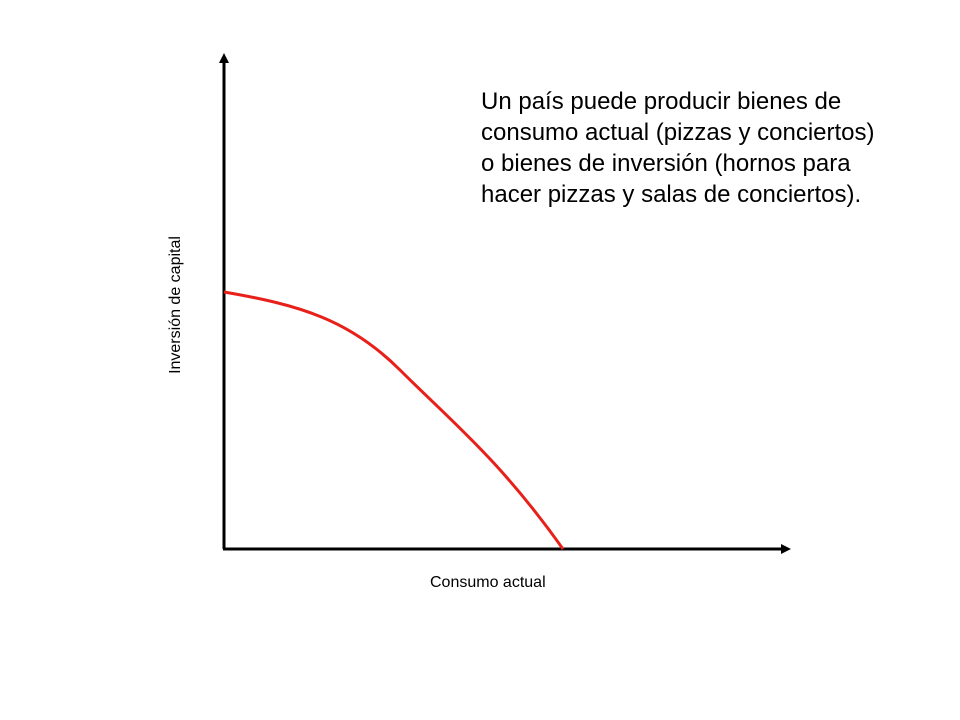  I want to click on y-axis-label: Inversión de capital, so click(175, 305).